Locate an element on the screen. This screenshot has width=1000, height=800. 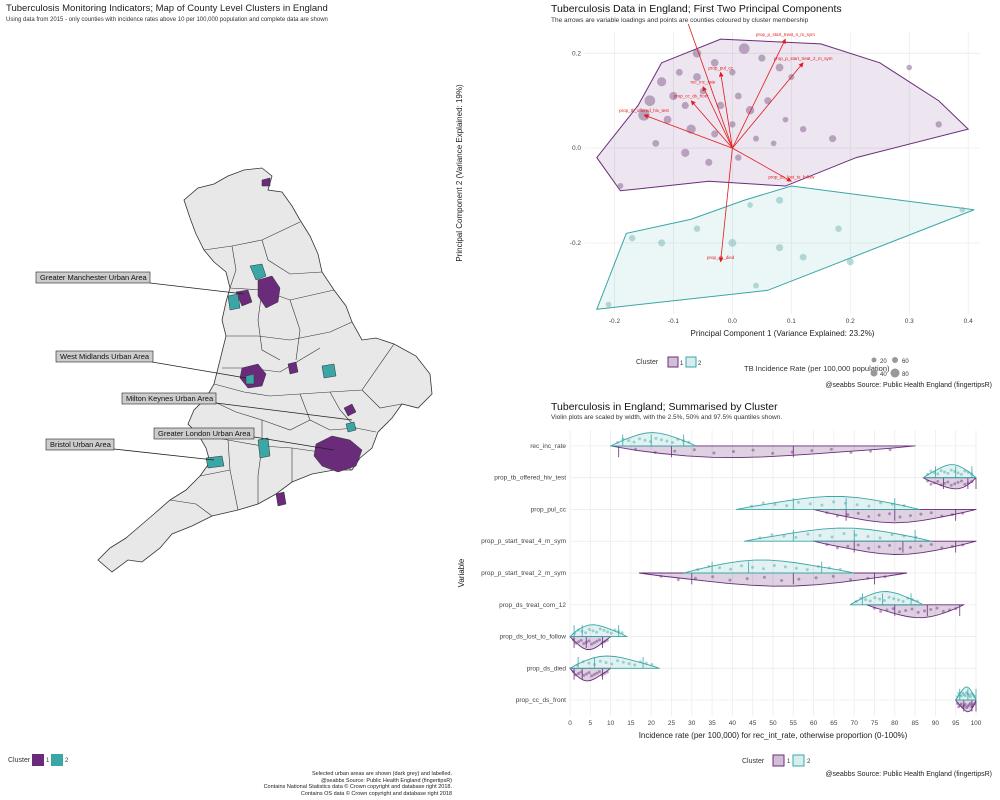
pca-y-tick-label: 0.0 is located at coordinates (576, 148).